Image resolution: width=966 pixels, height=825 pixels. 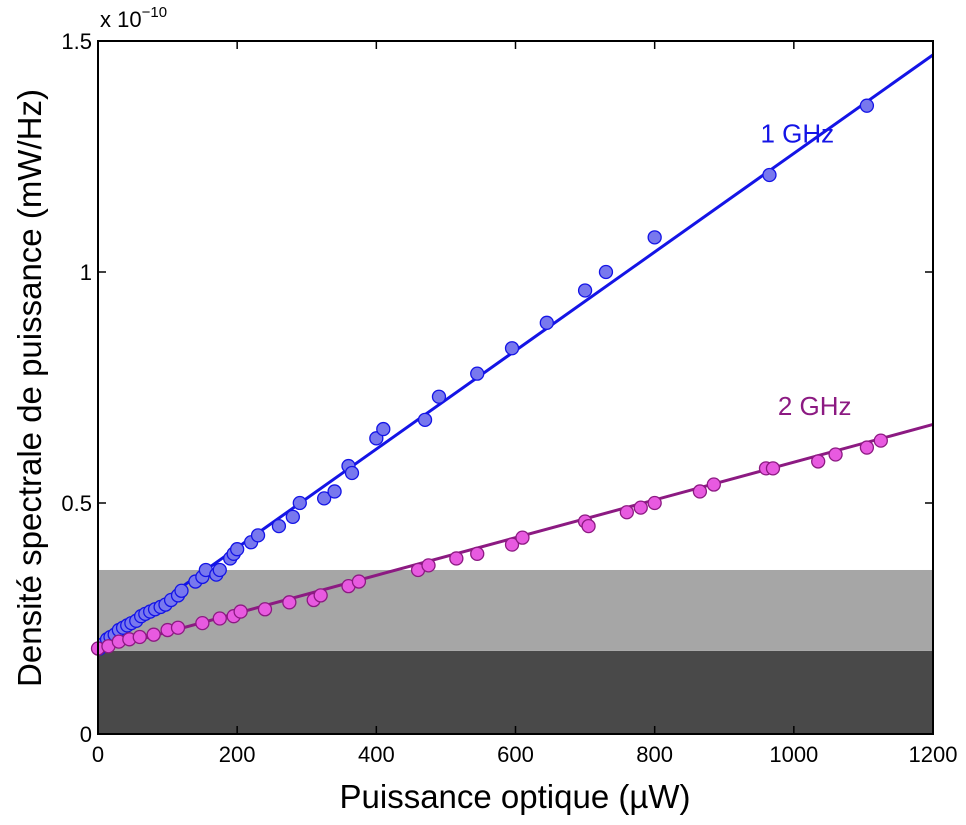 I want to click on y-tick-label: 0, so click(x=86, y=734).